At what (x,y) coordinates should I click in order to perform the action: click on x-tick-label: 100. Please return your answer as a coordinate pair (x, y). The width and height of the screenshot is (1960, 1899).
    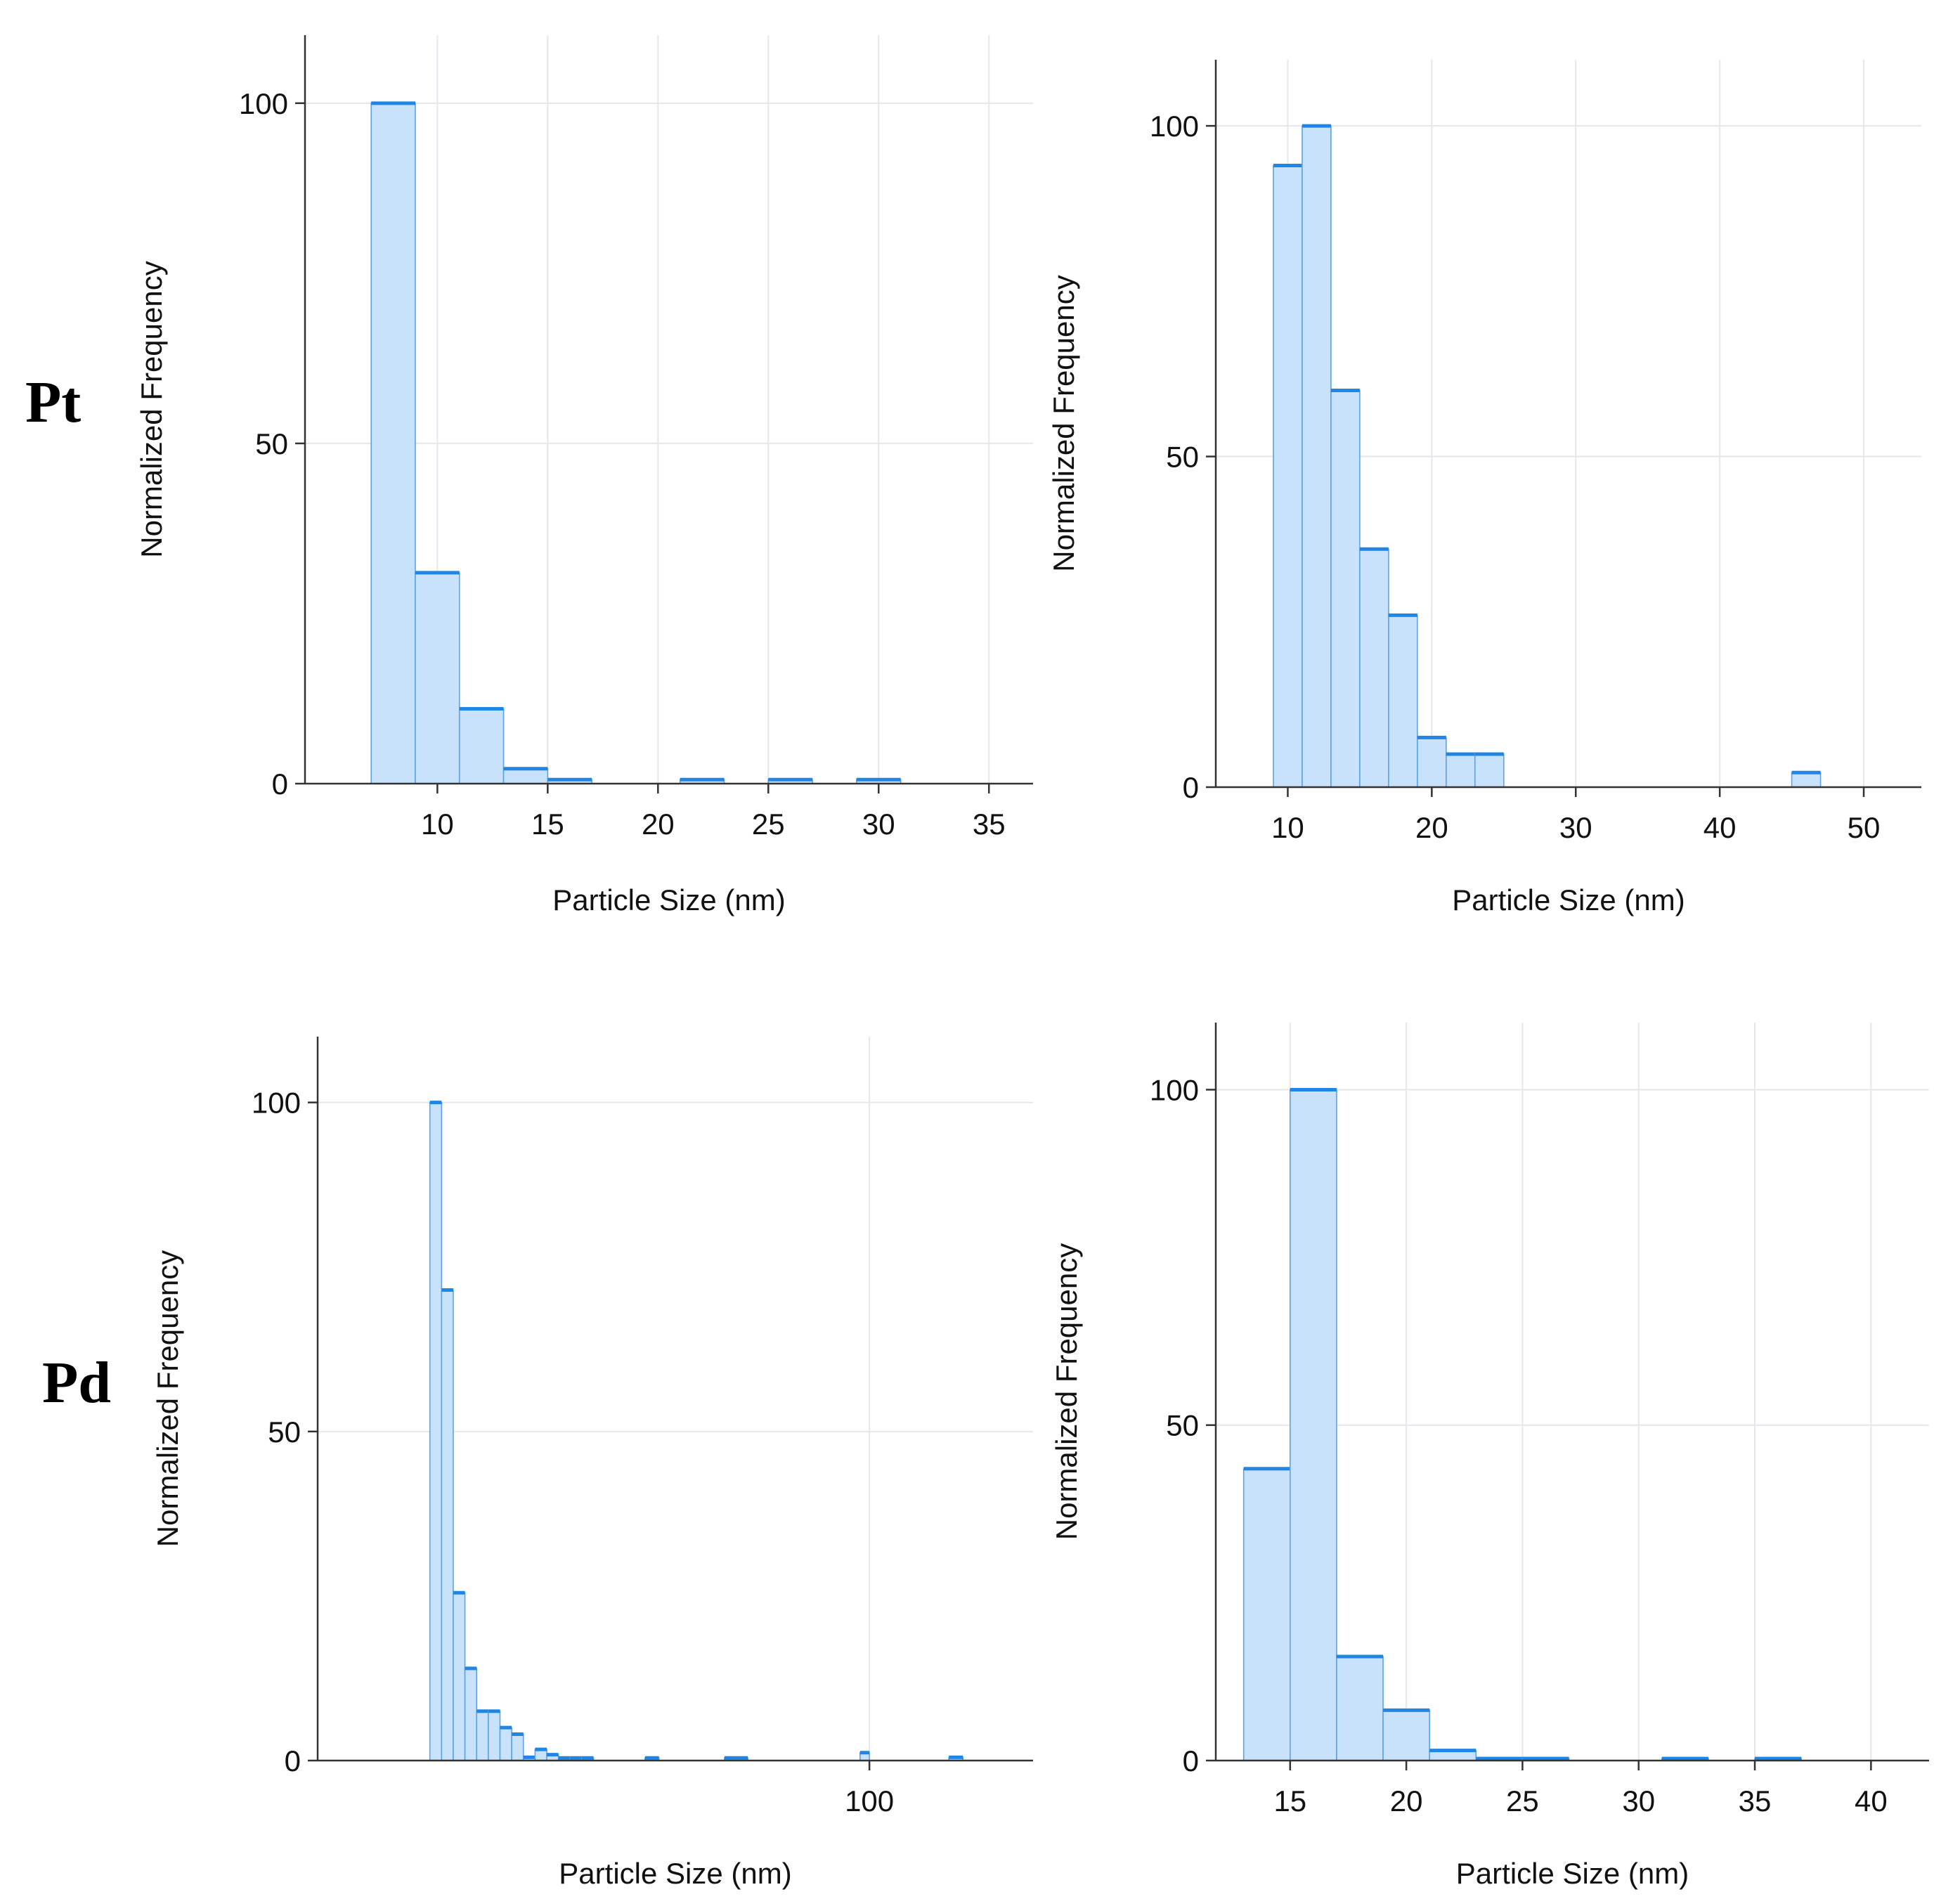
    Looking at the image, I should click on (870, 1800).